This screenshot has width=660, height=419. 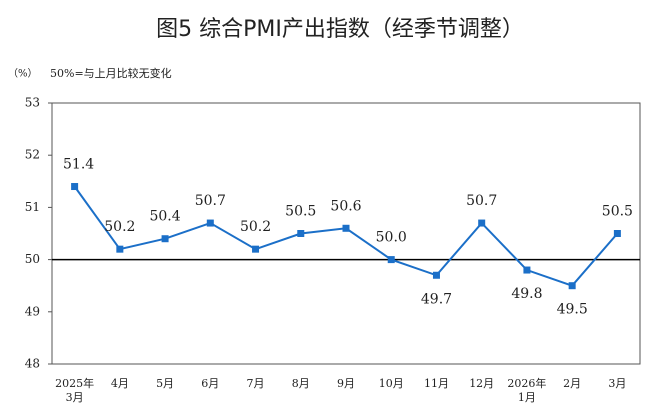 I want to click on y-tick-label: 48, so click(x=32, y=364).